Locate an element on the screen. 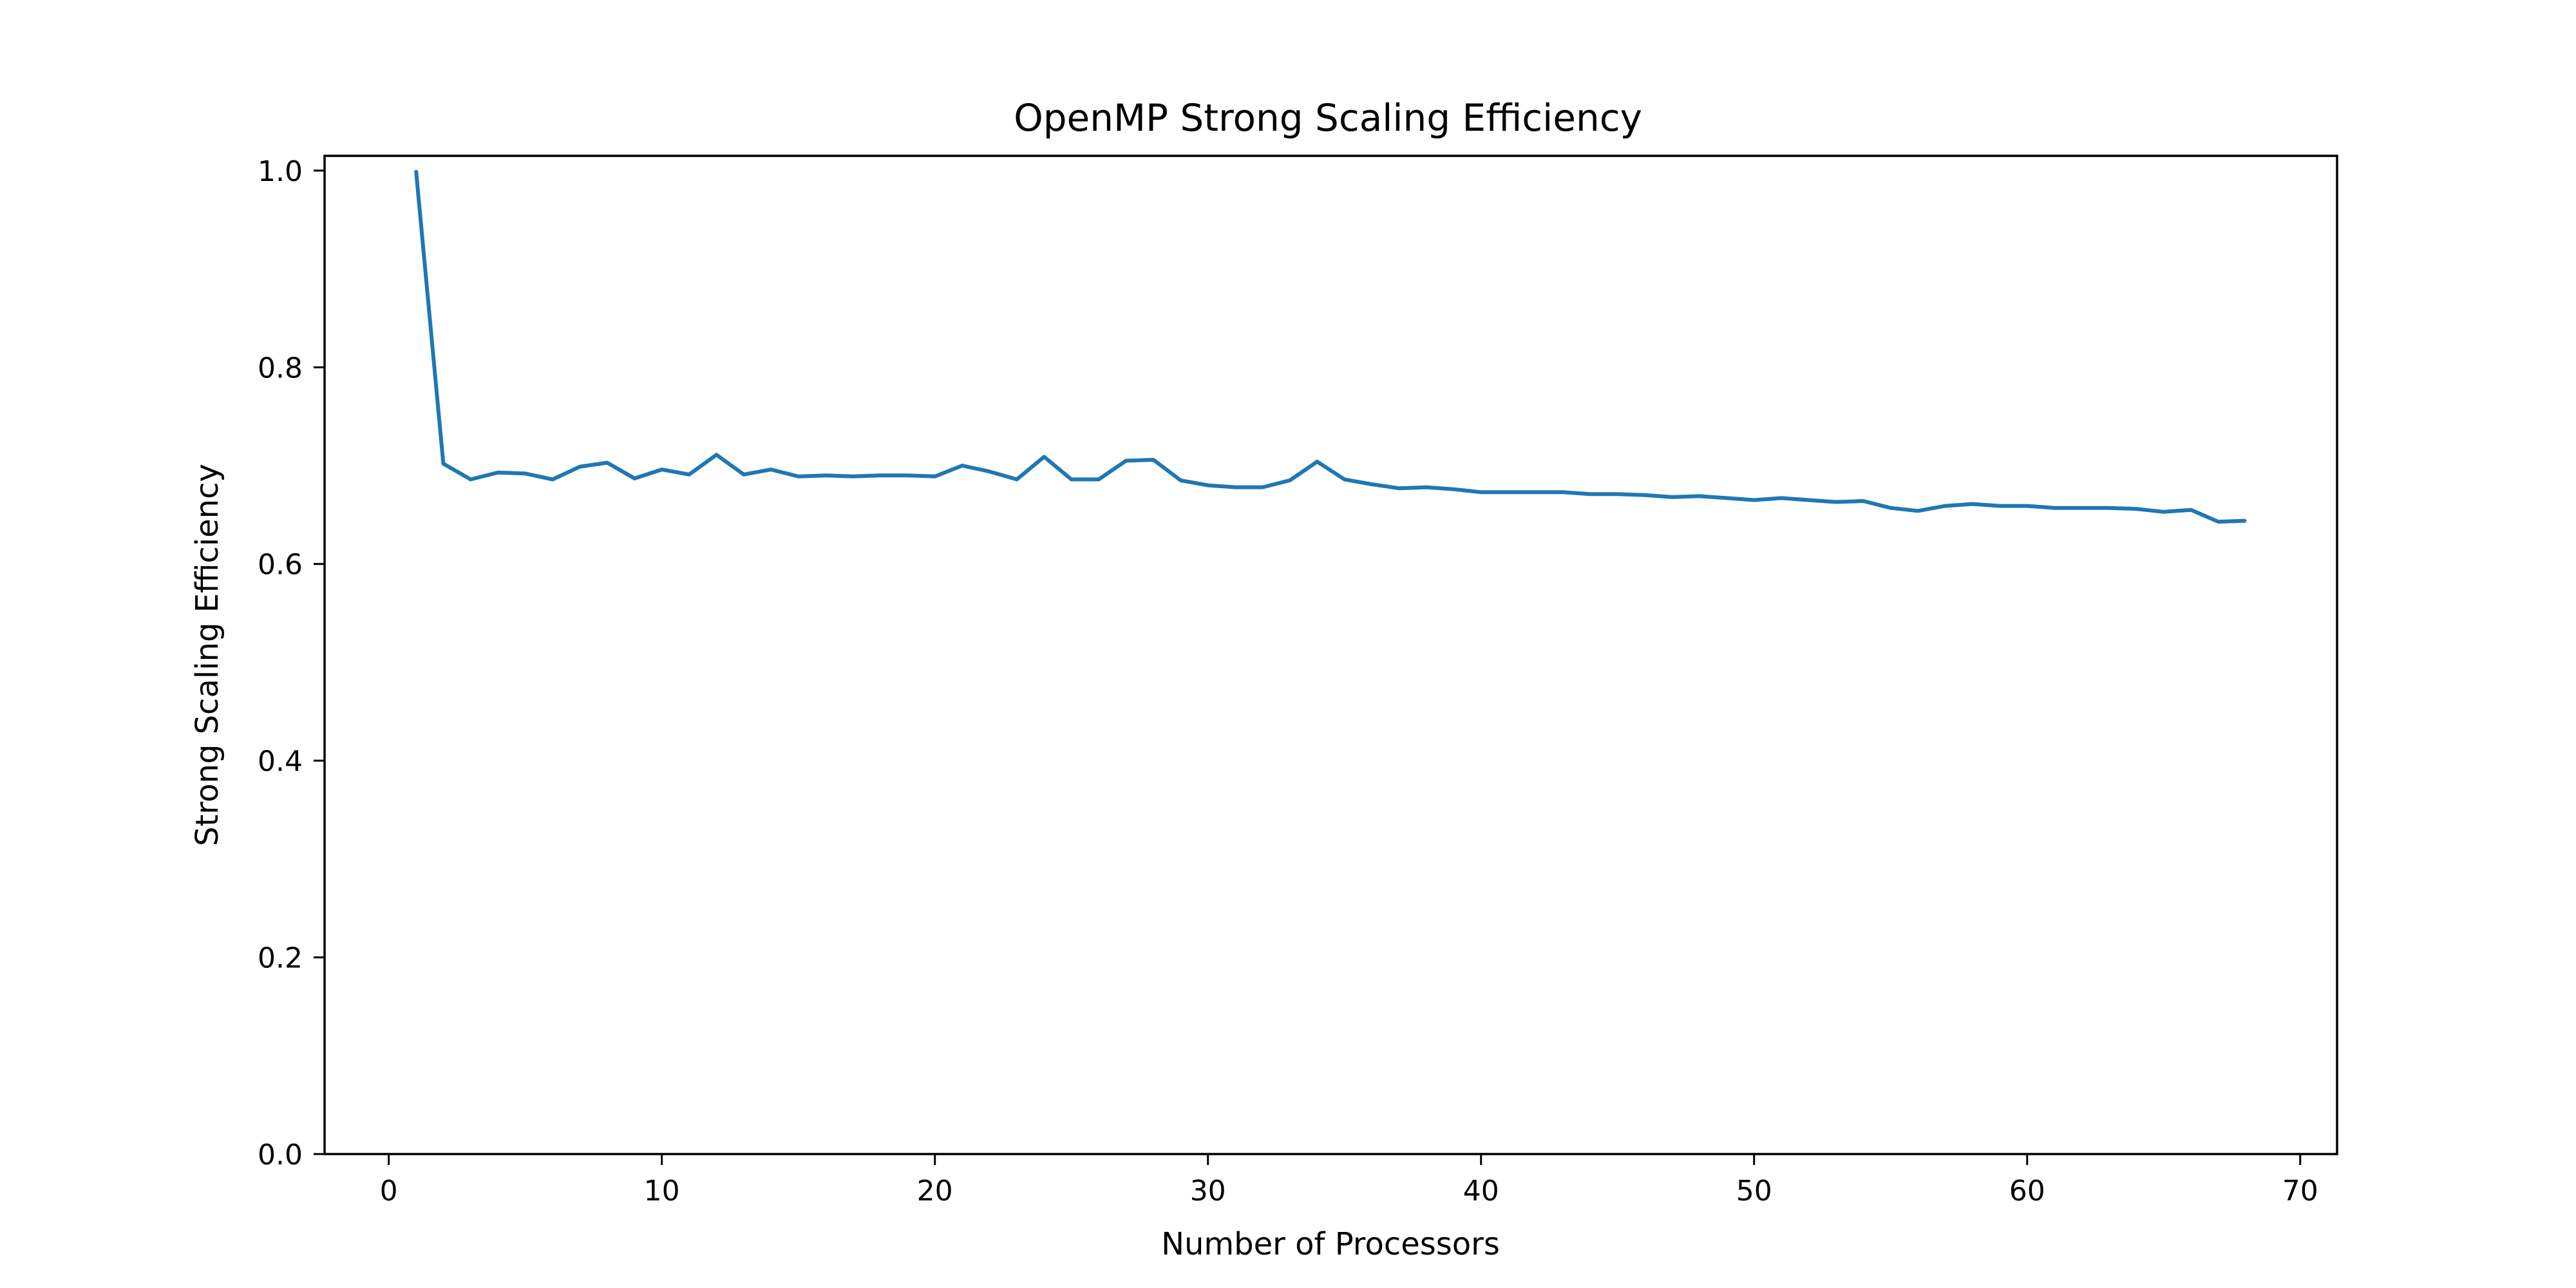  x-tick-label: 20 is located at coordinates (935, 1191).